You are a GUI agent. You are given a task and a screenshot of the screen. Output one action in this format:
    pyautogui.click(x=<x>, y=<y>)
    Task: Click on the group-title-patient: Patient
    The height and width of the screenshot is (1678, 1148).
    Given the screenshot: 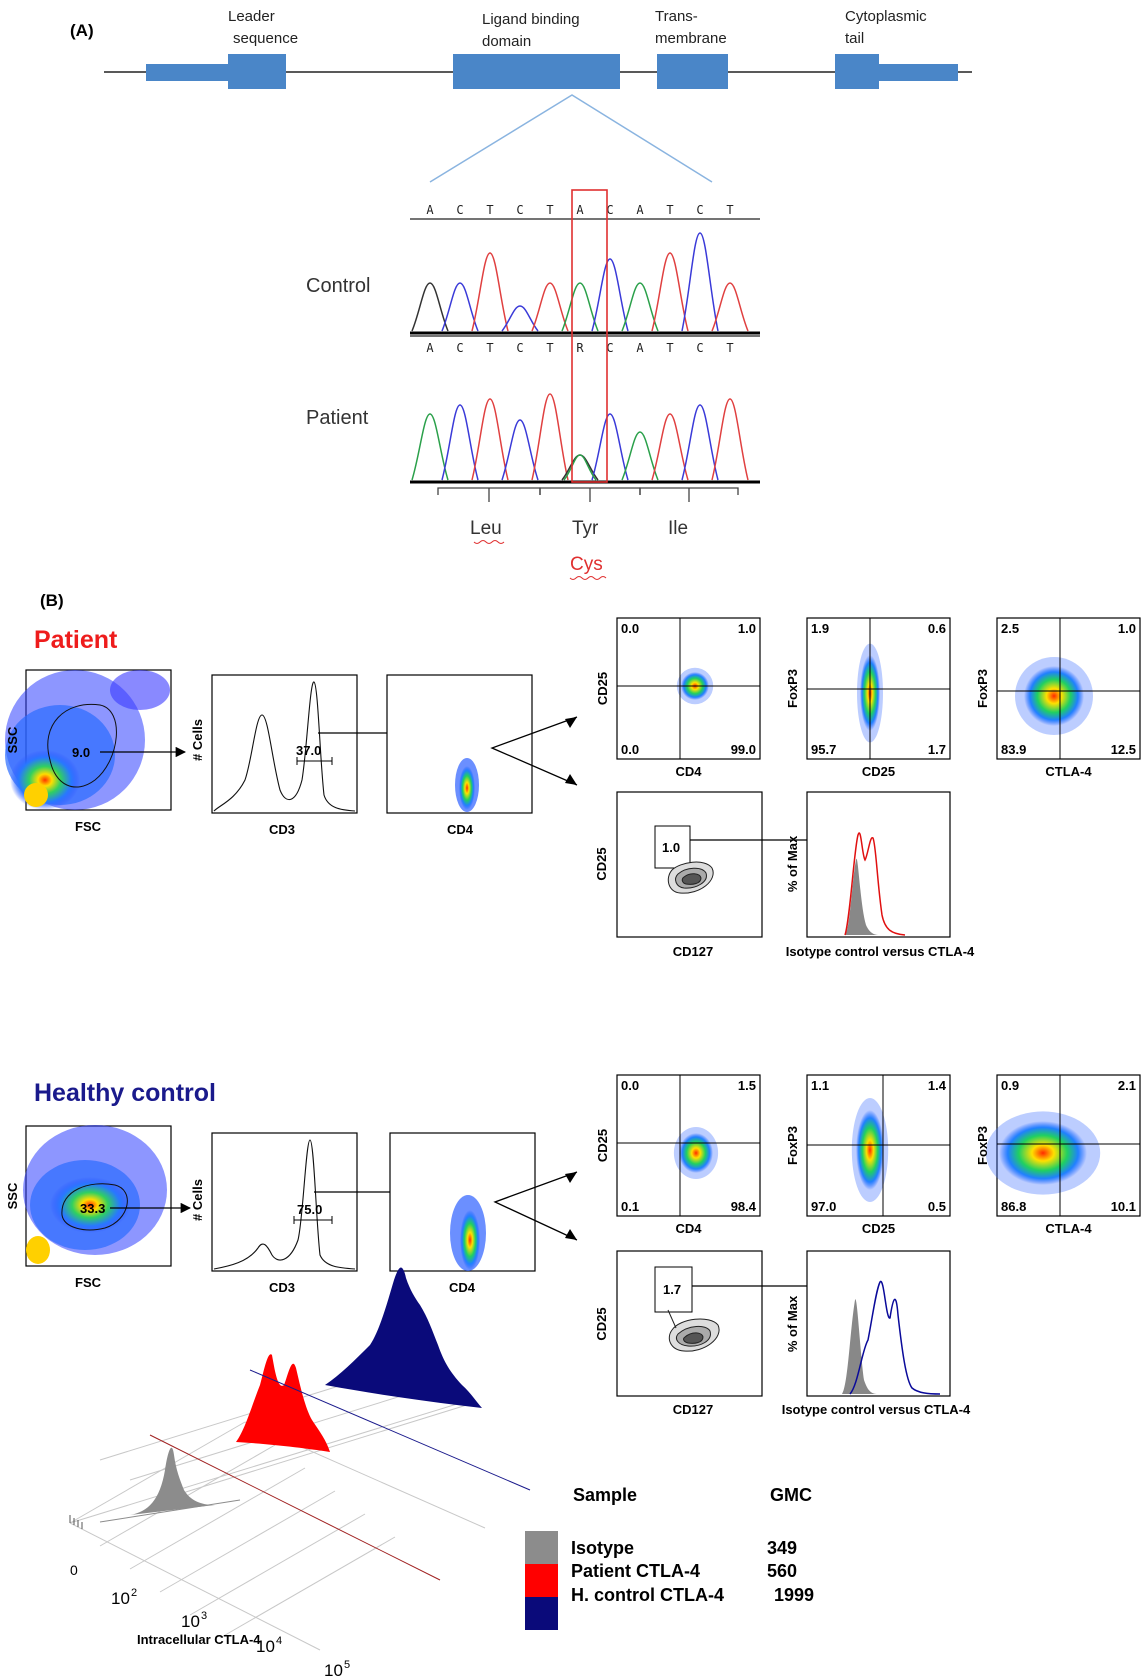 What is the action you would take?
    pyautogui.click(x=76, y=640)
    